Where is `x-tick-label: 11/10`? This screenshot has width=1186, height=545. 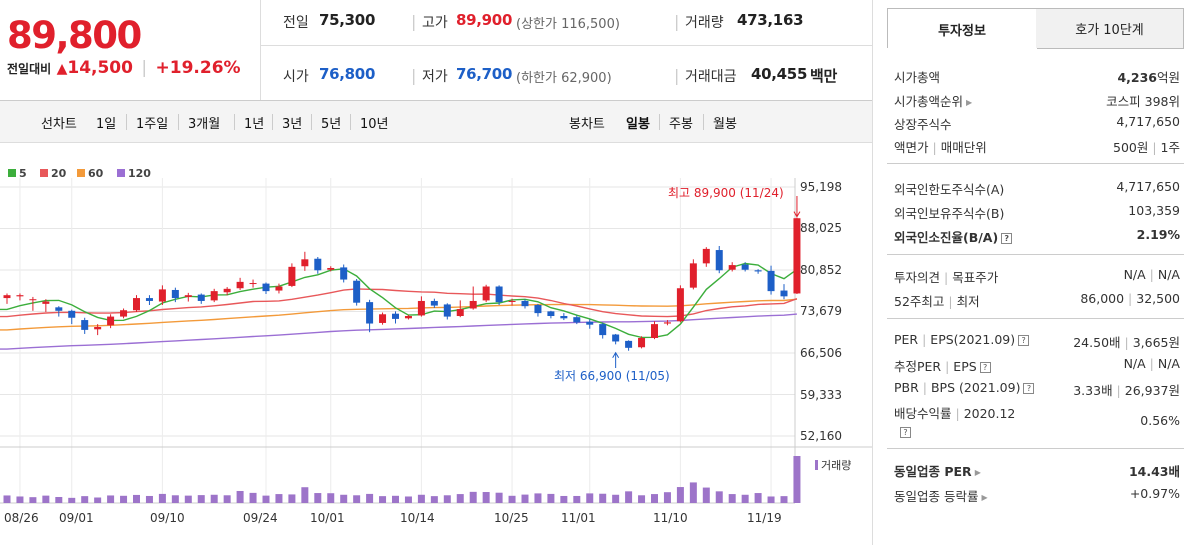
x-tick-label: 11/10 is located at coordinates (670, 518).